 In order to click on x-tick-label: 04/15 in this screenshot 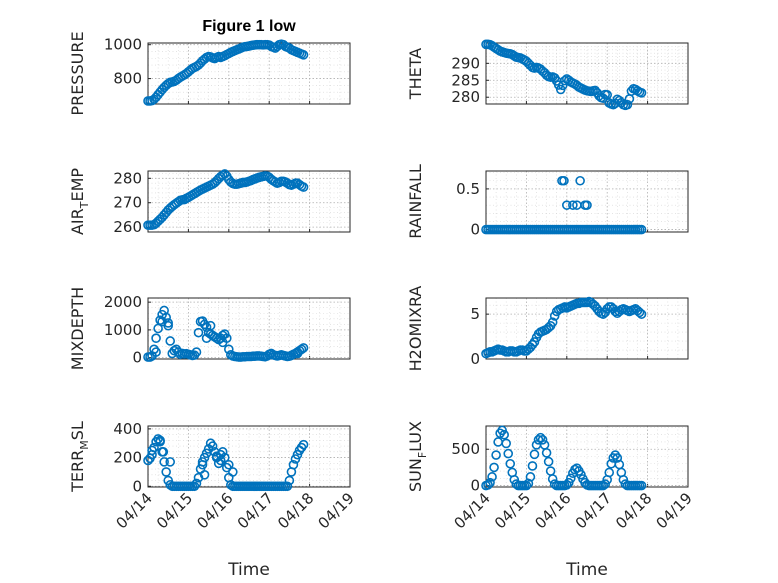, I will do `click(174, 510)`.